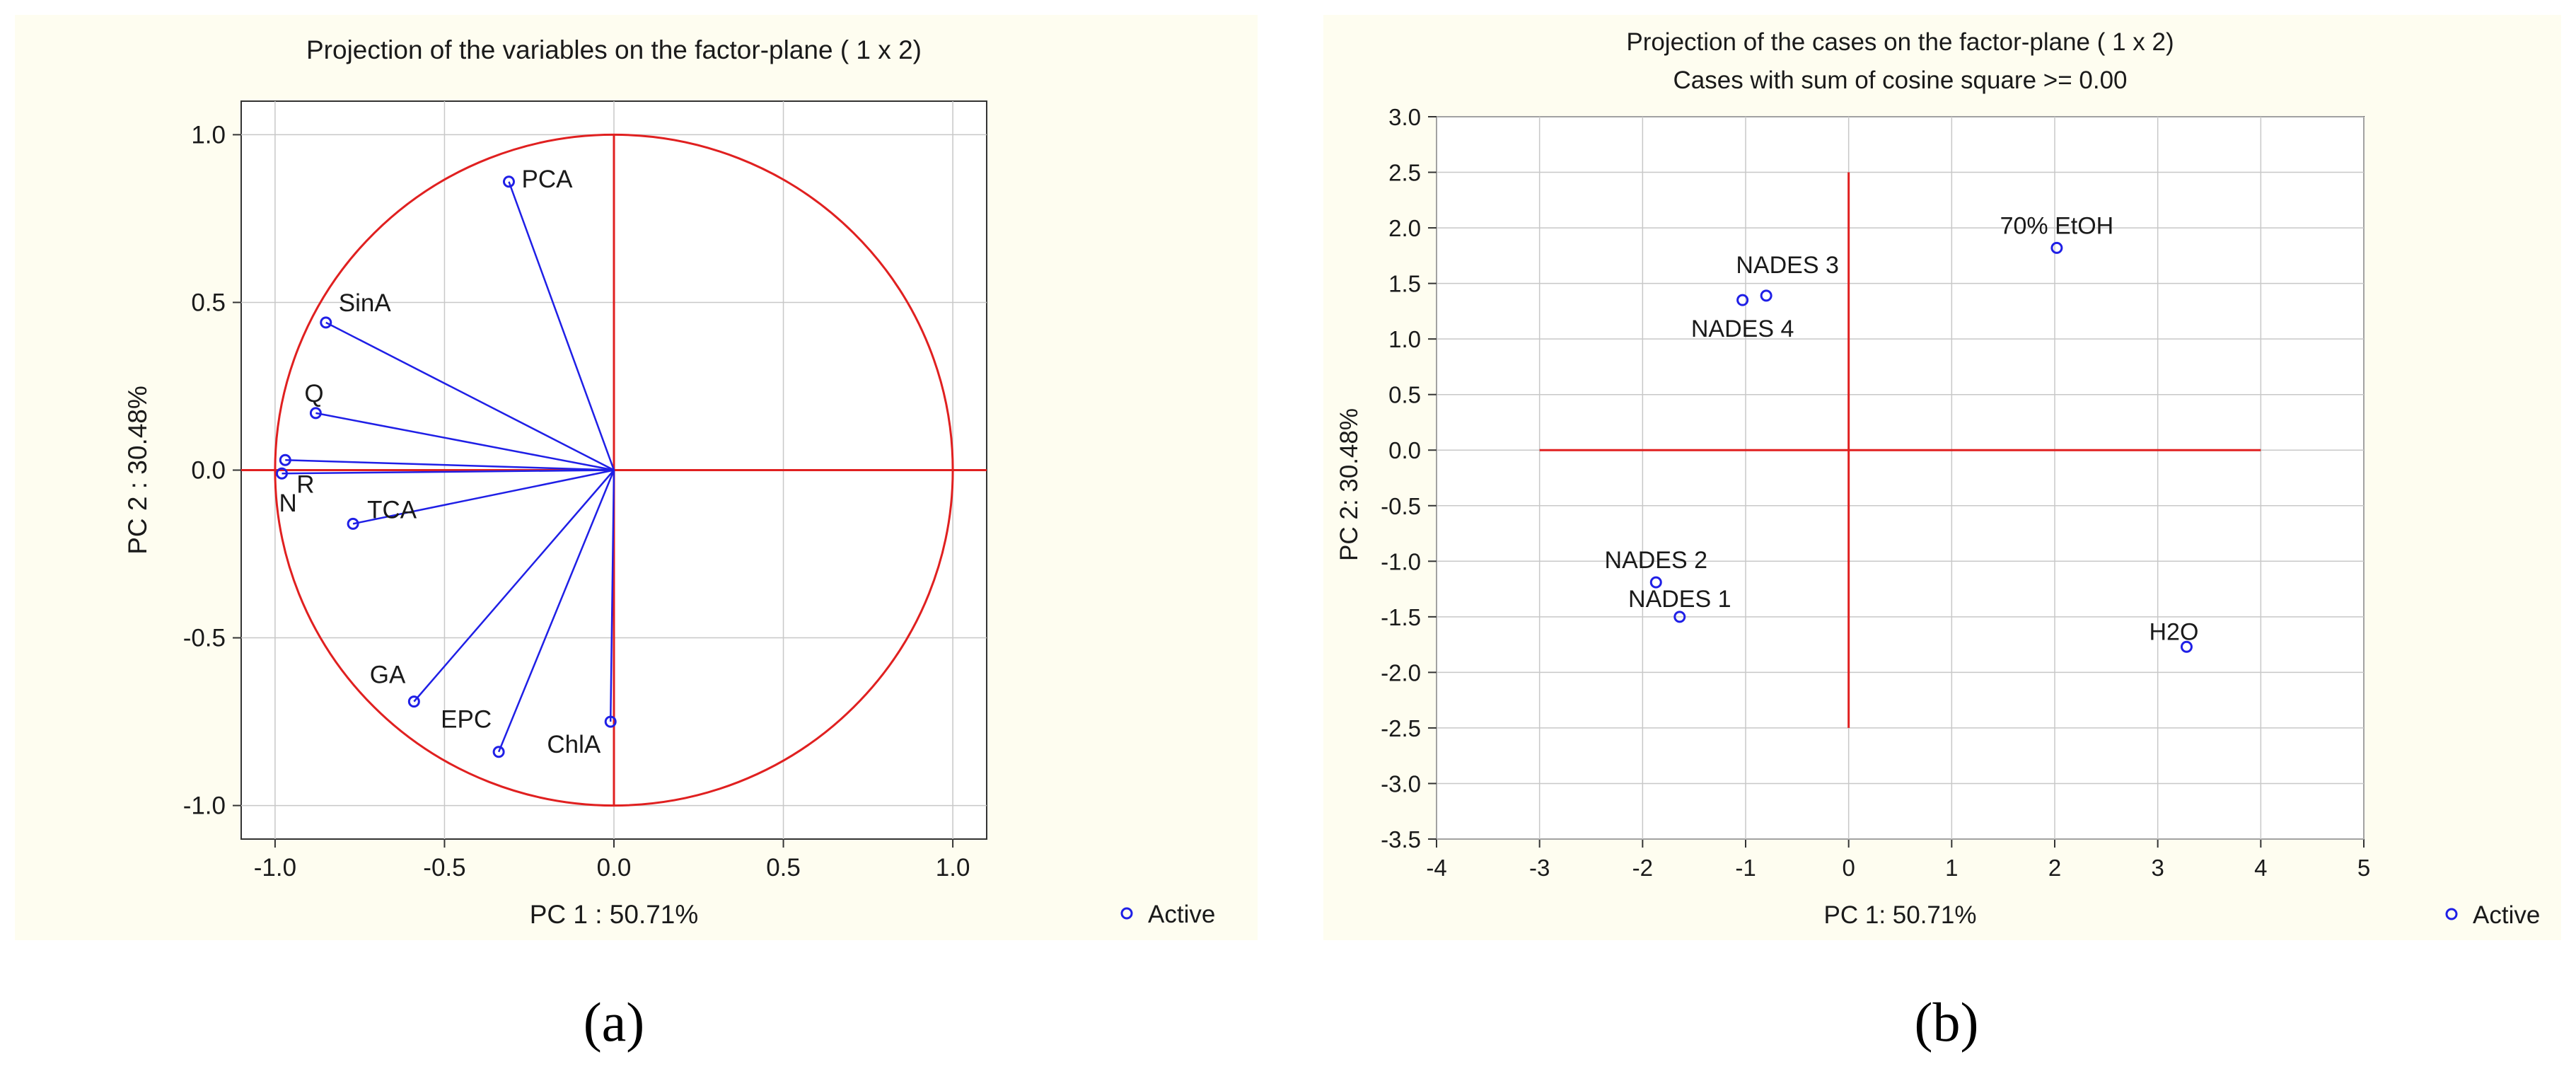 The height and width of the screenshot is (1069, 2576). Describe the element at coordinates (1679, 599) in the screenshot. I see `case-label: NADES 1` at that location.